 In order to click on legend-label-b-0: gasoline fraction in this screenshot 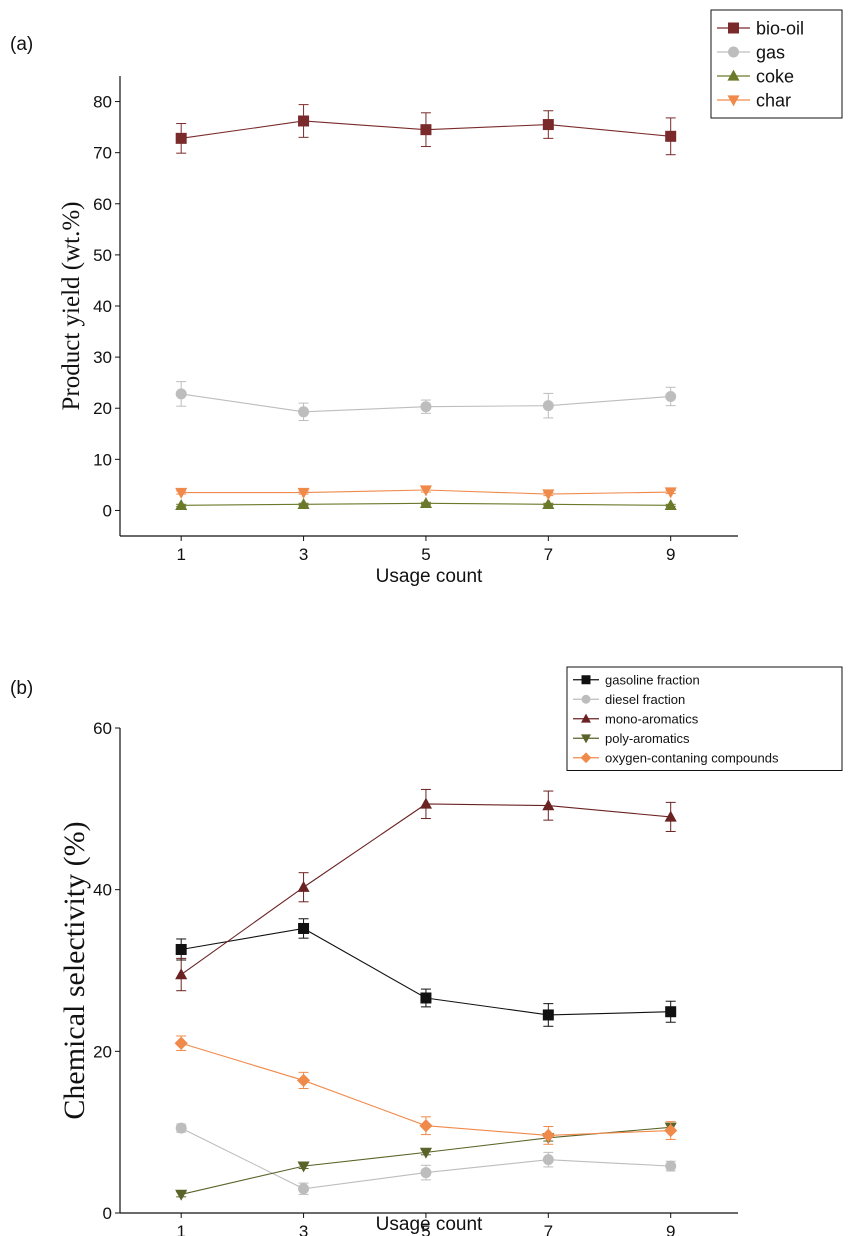, I will do `click(652, 679)`.